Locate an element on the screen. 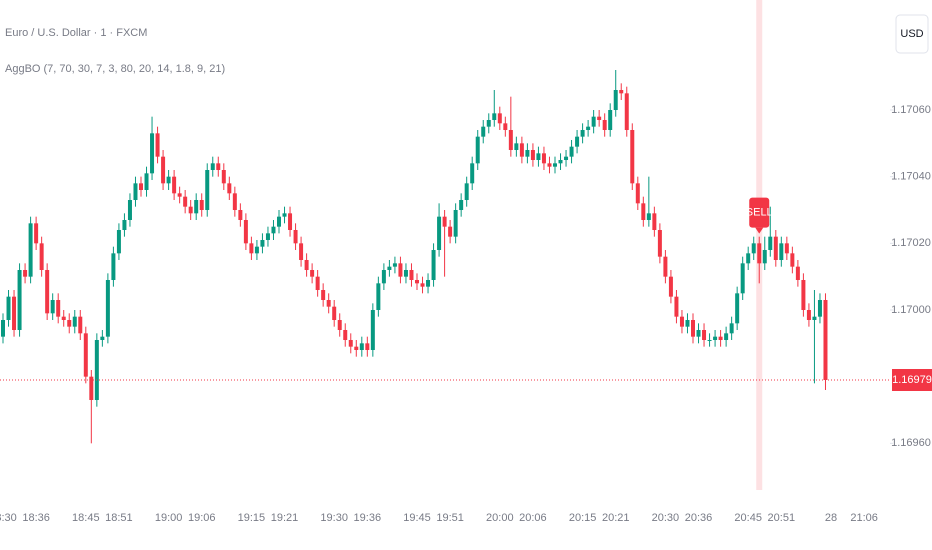 This screenshot has width=932, height=550. signal-box is located at coordinates (759, 212).